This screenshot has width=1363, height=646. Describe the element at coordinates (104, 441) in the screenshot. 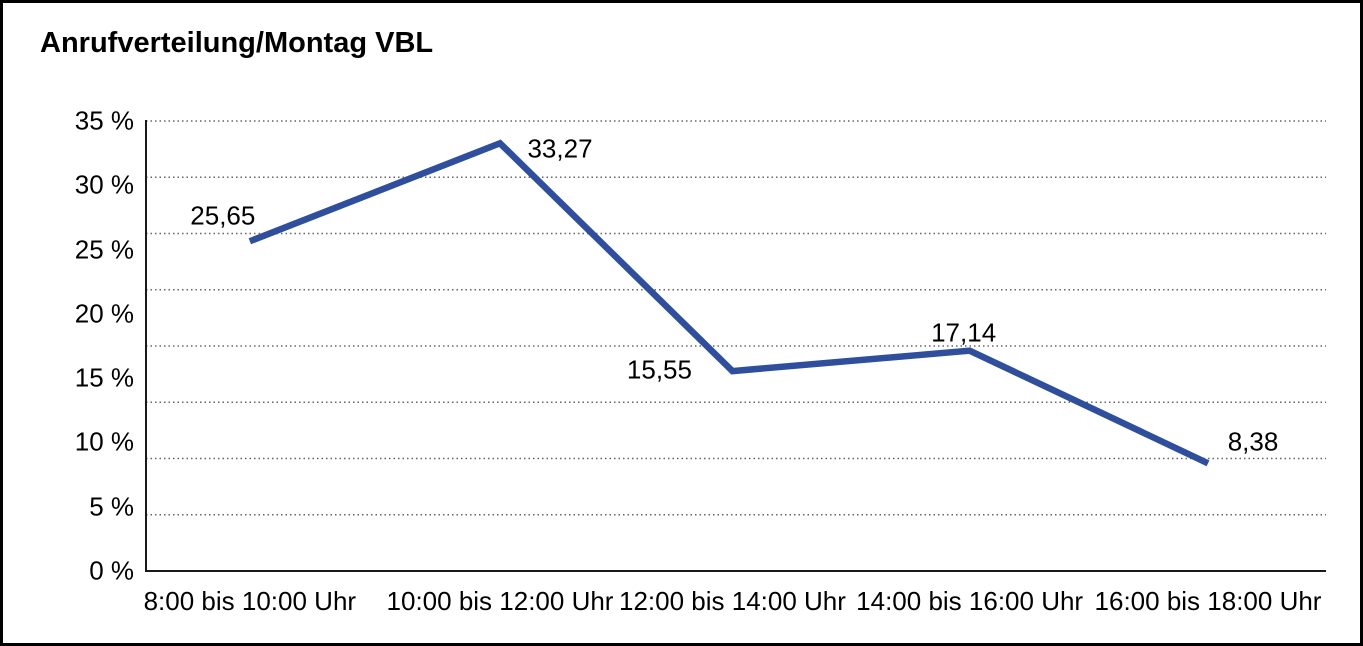

I see `y-tick-label: 10 %` at that location.